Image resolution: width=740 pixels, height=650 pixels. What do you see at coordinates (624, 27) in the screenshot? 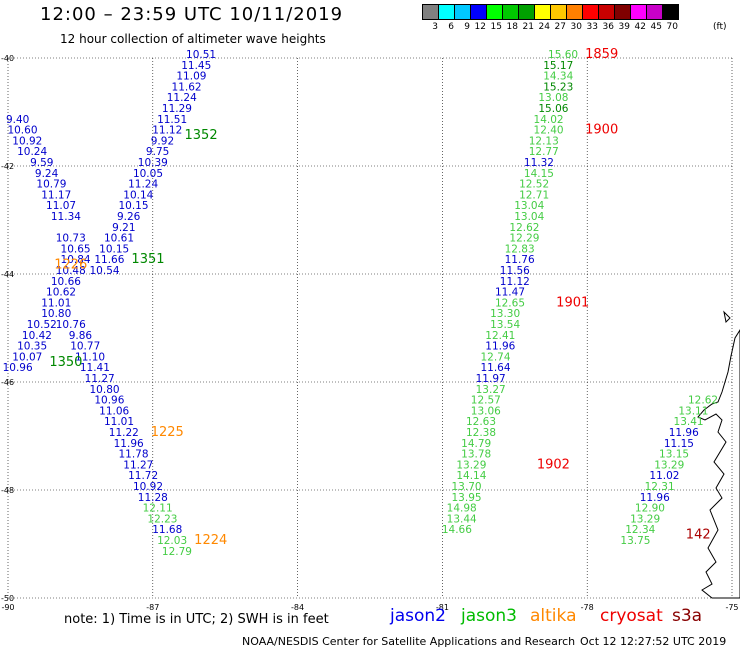
I see `legend-label: 39` at bounding box center [624, 27].